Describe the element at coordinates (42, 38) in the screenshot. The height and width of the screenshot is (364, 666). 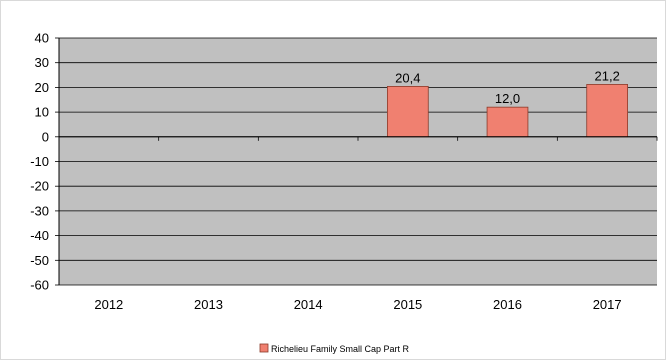
I see `y-tick-label: 40` at that location.